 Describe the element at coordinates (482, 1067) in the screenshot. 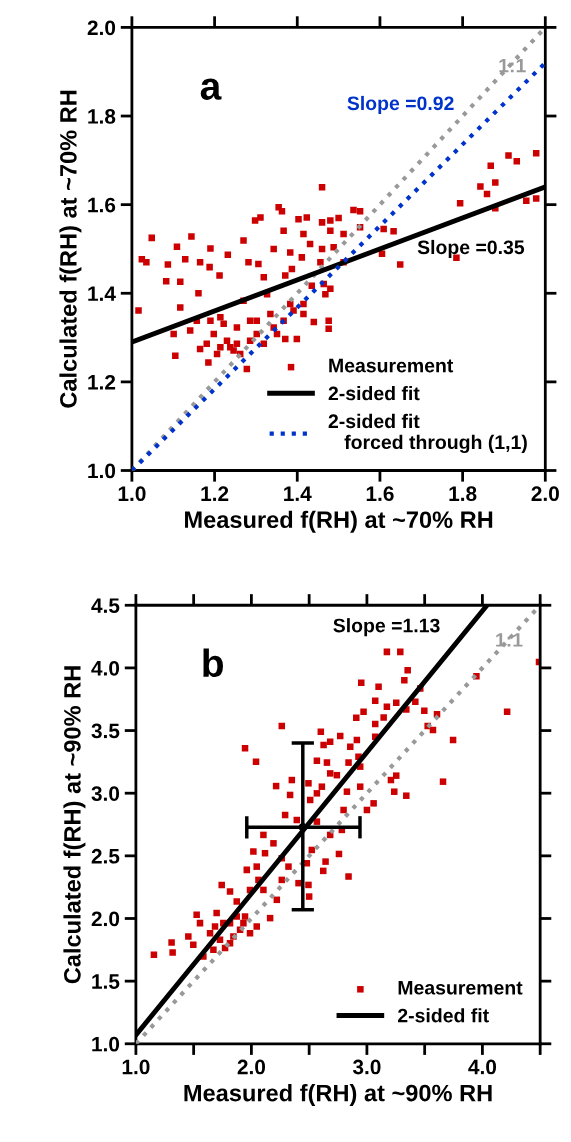

I see `x-tick-label: 4.0` at that location.